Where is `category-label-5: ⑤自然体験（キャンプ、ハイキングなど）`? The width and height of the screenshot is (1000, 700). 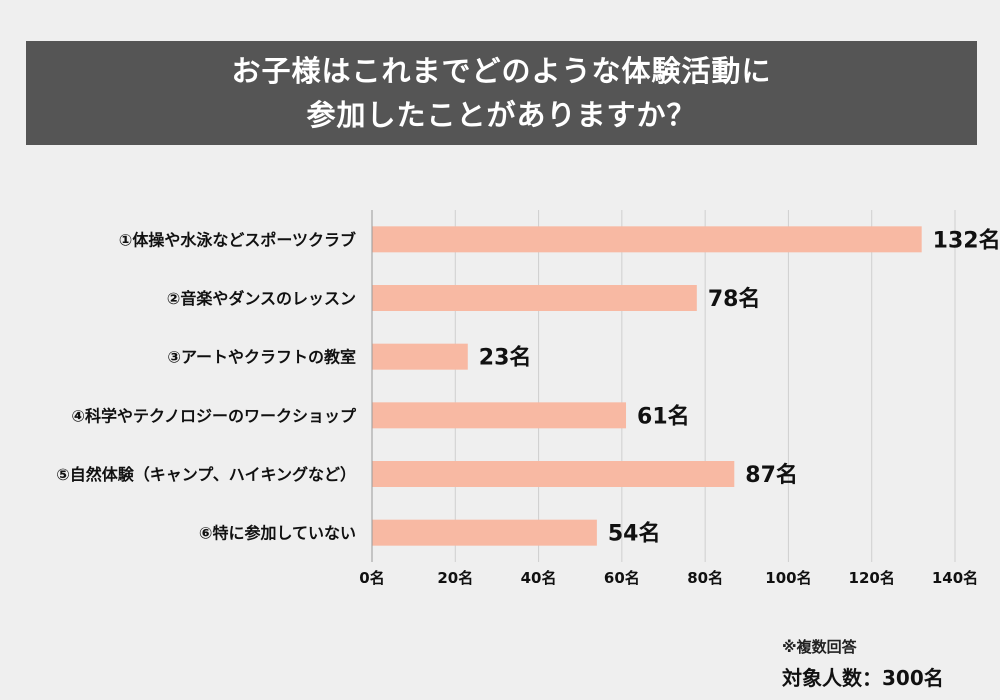 category-label-5: ⑤自然体験（キャンプ、ハイキングなど） is located at coordinates (206, 474).